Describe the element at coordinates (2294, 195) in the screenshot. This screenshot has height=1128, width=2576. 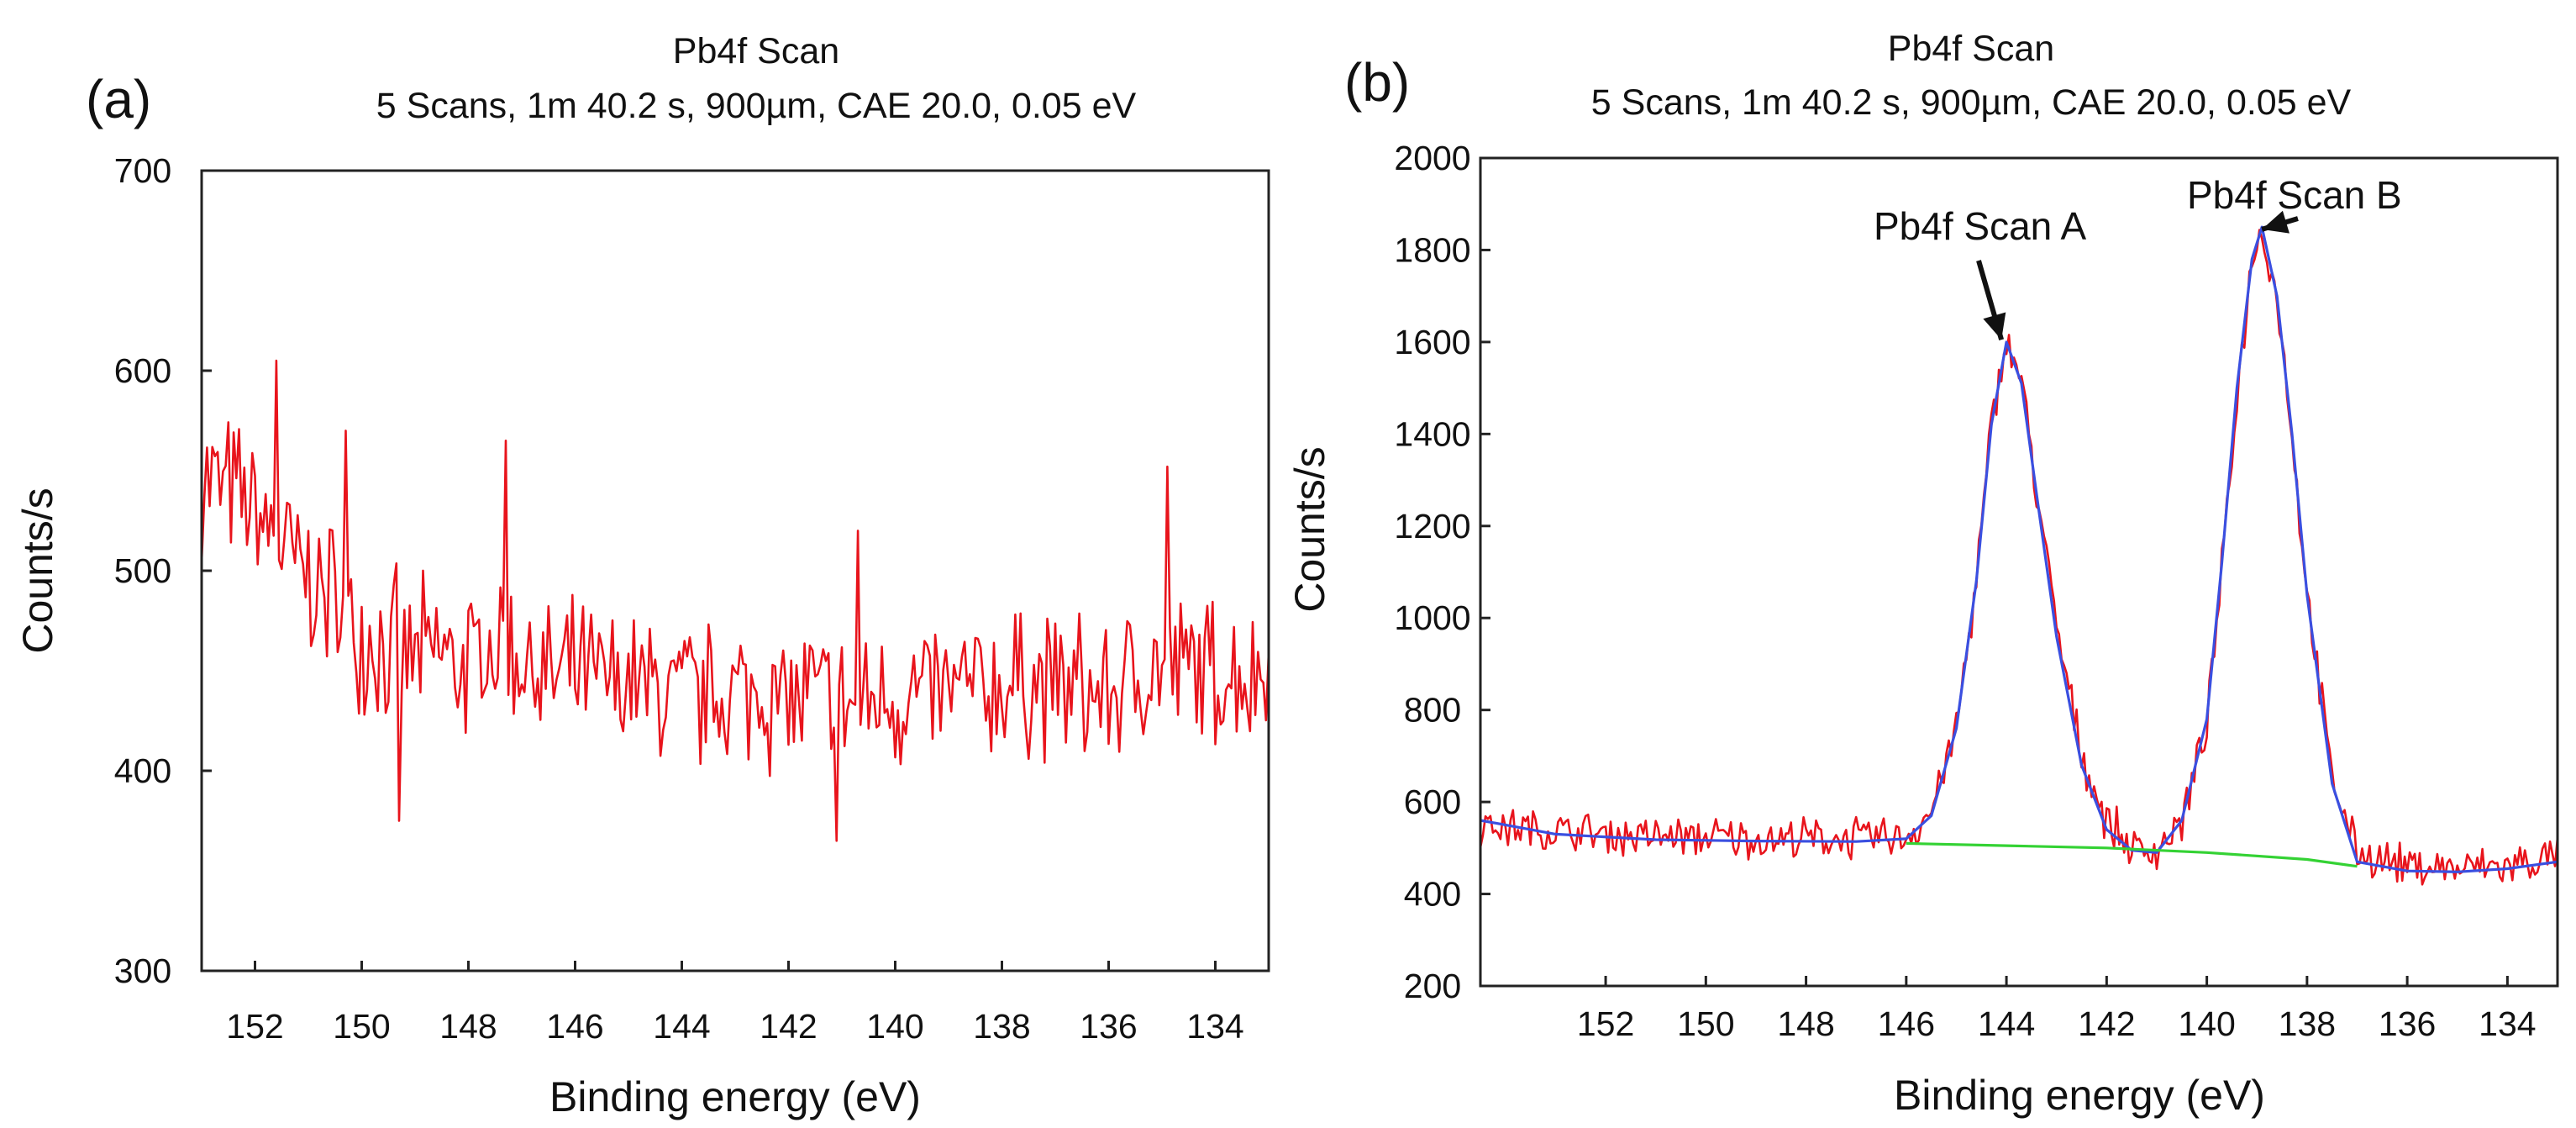
I see `annotation-label: Pb4f Scan B` at that location.